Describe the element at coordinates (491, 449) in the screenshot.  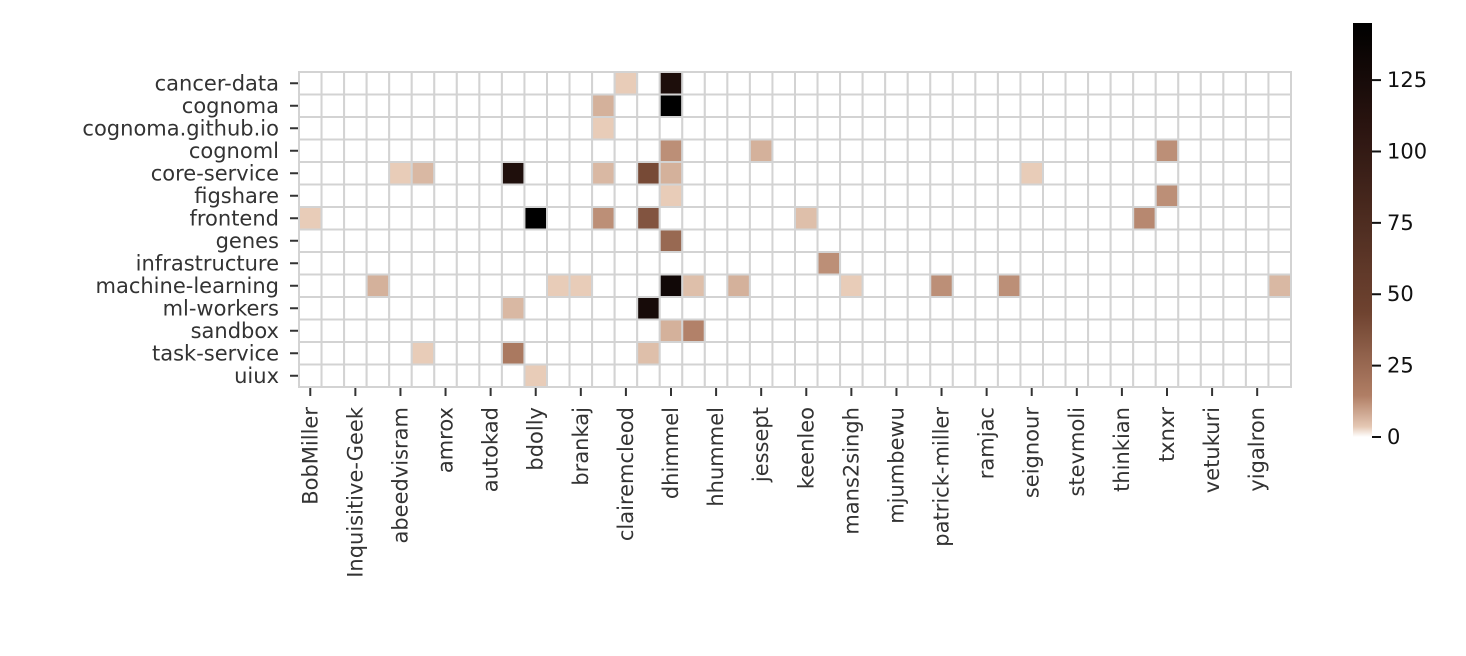
I see `x-tick-label: autokad` at that location.